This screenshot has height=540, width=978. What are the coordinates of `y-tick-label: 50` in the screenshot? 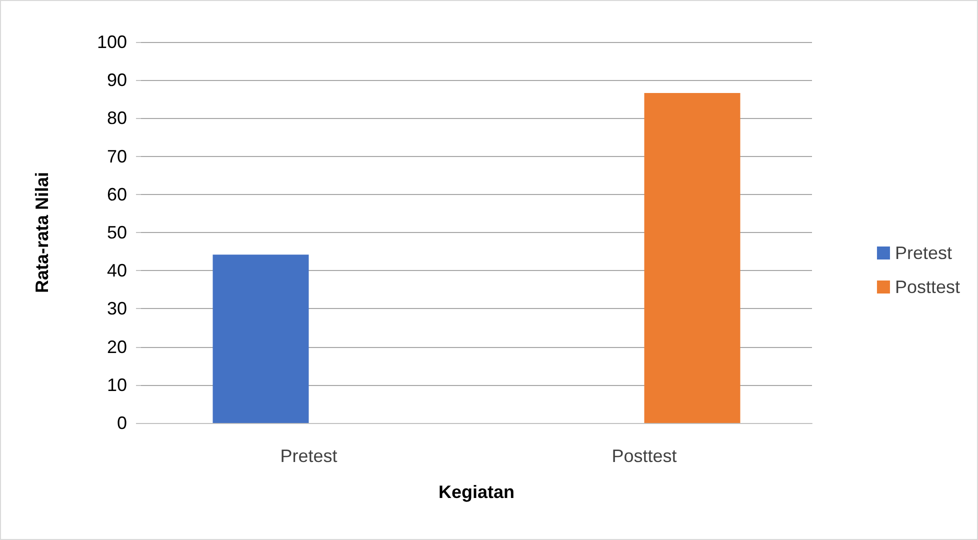 It's located at (116, 232).